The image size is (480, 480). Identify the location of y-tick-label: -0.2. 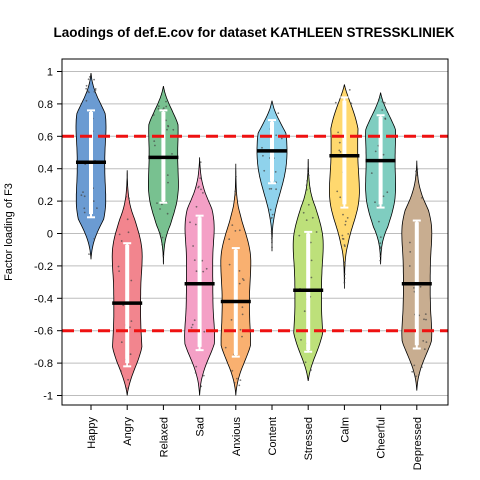
(43, 267).